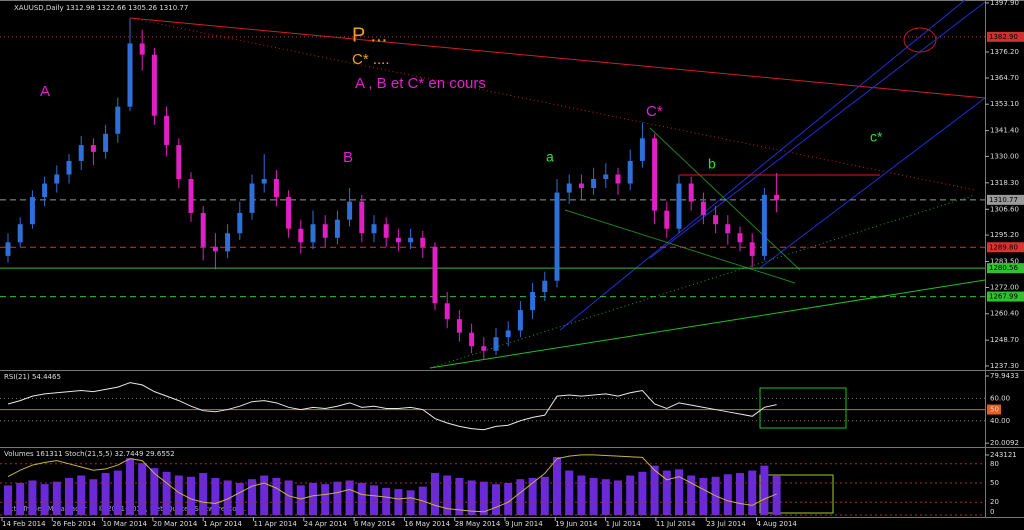 The image size is (1024, 530). I want to click on rsi-line, so click(392, 406).